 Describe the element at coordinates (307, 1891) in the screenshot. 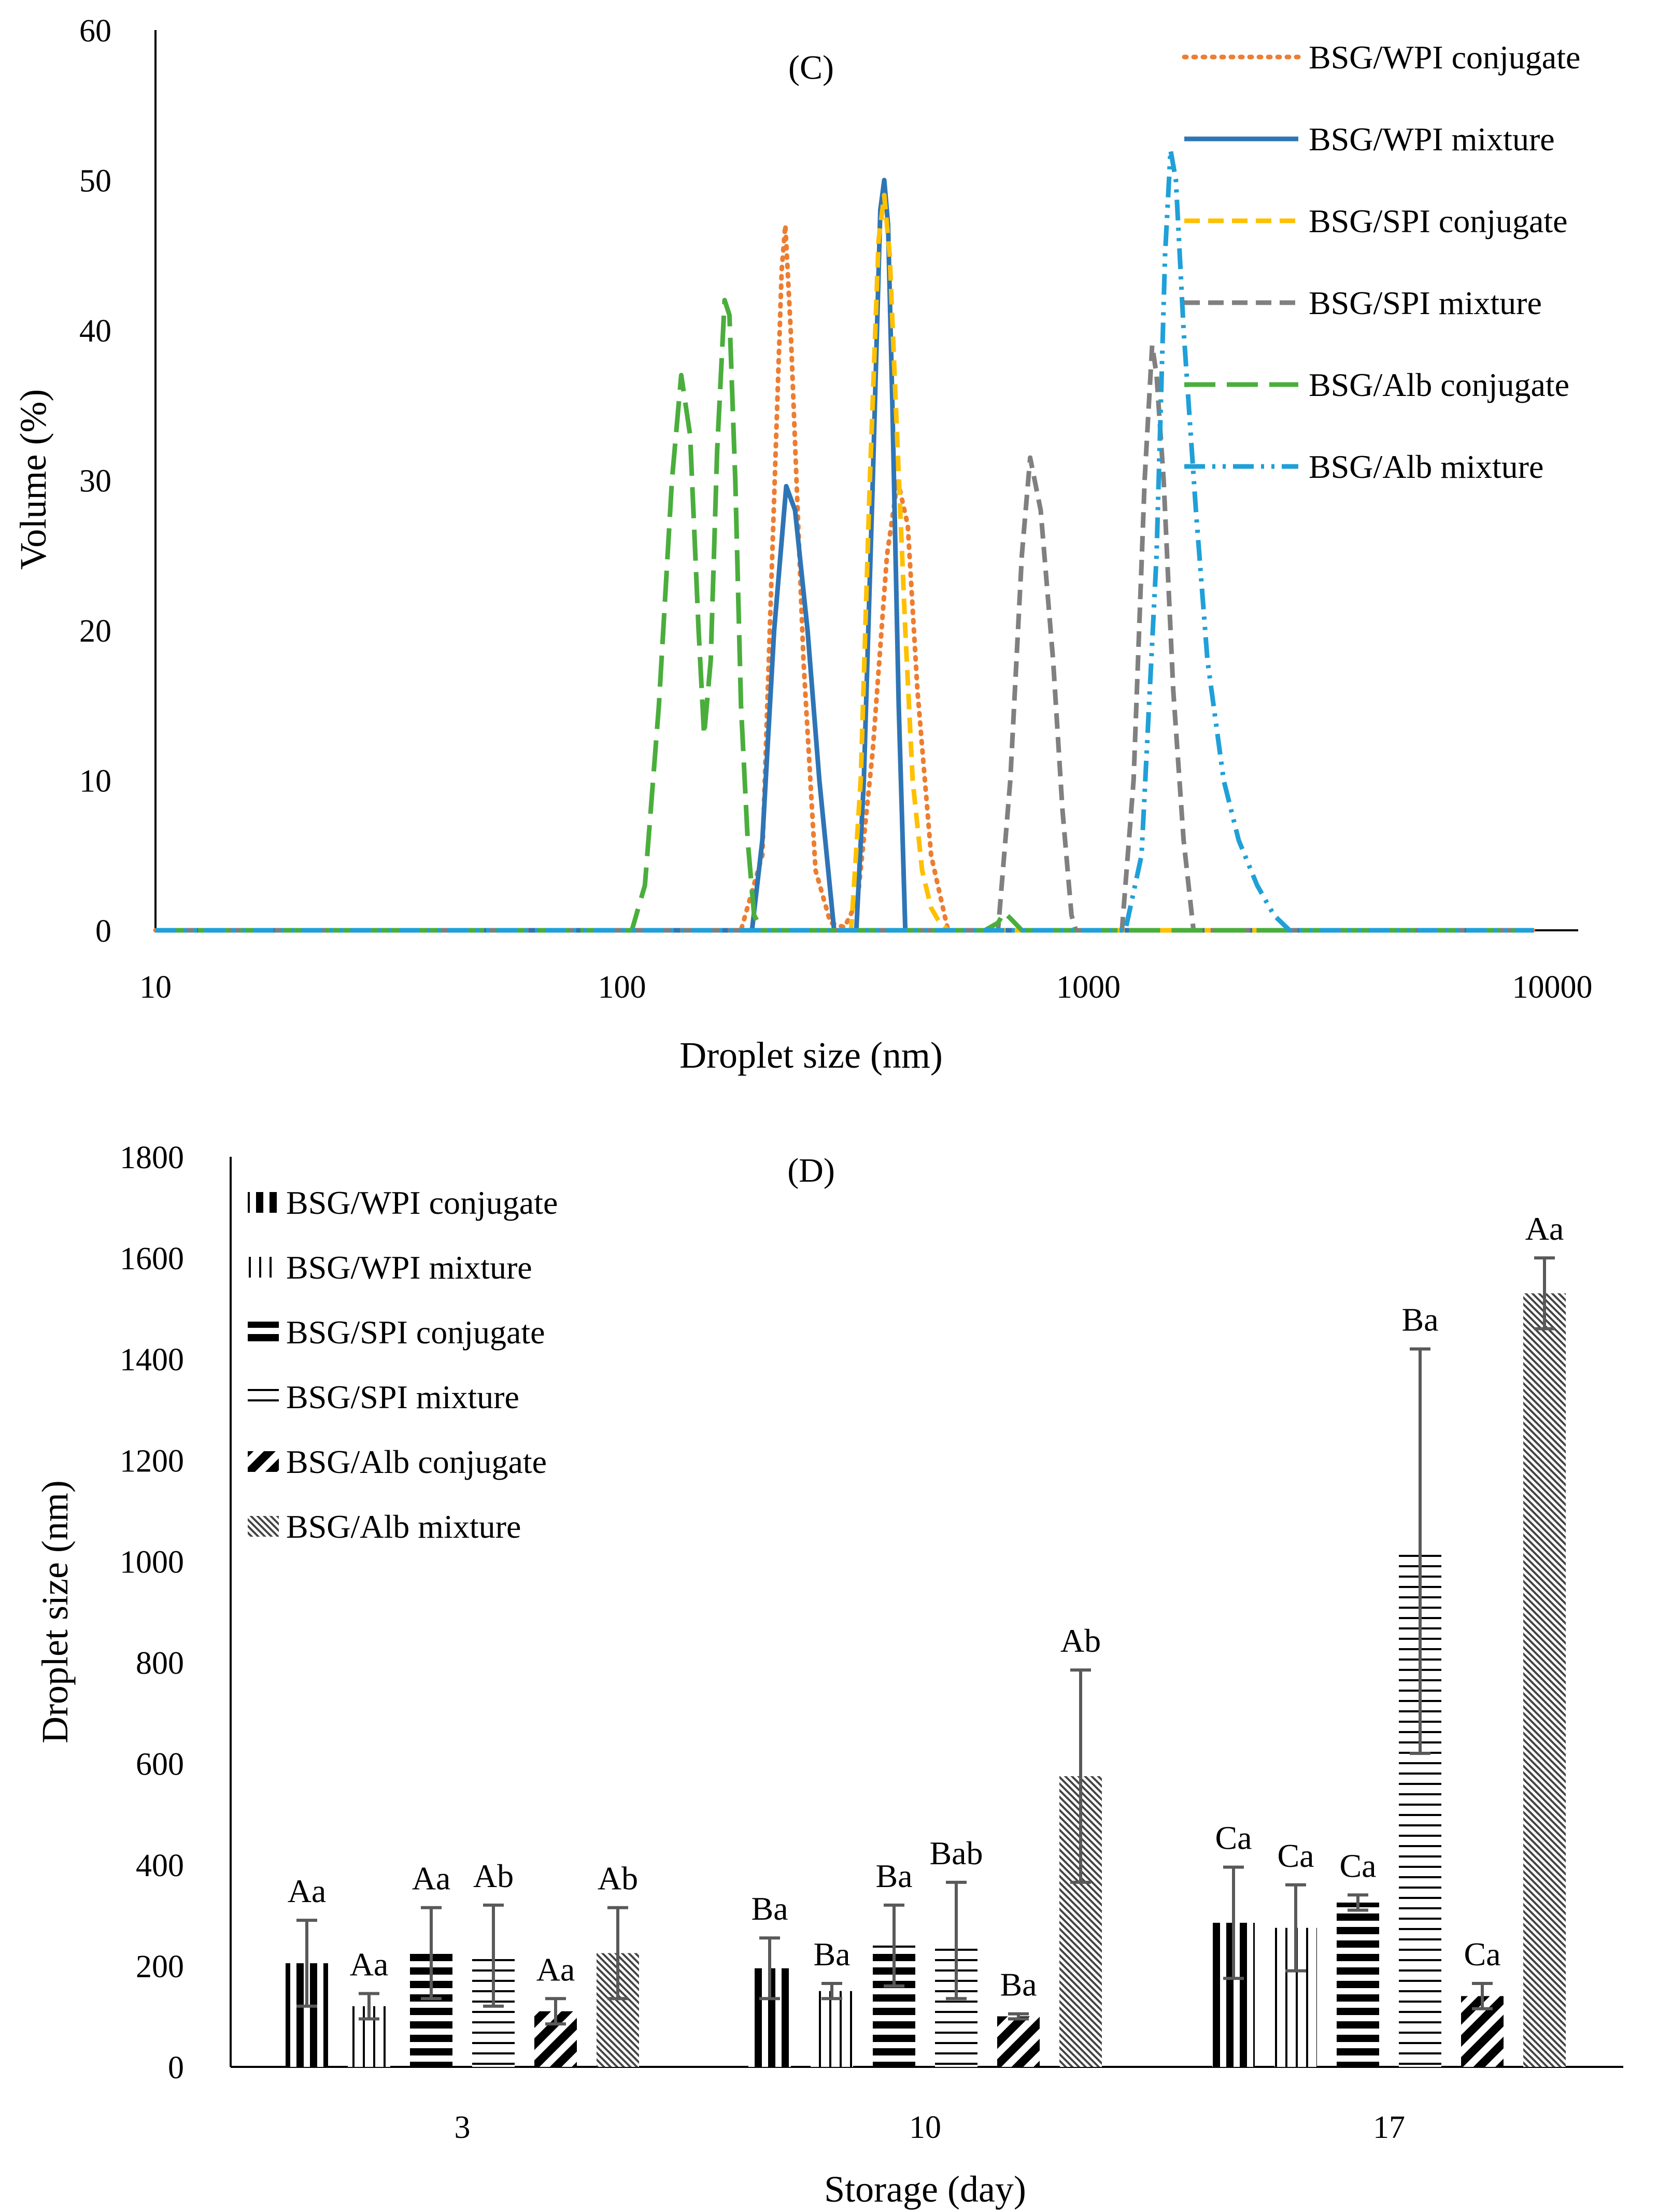

I see `d-sig-label-s0-c0: Aa` at that location.